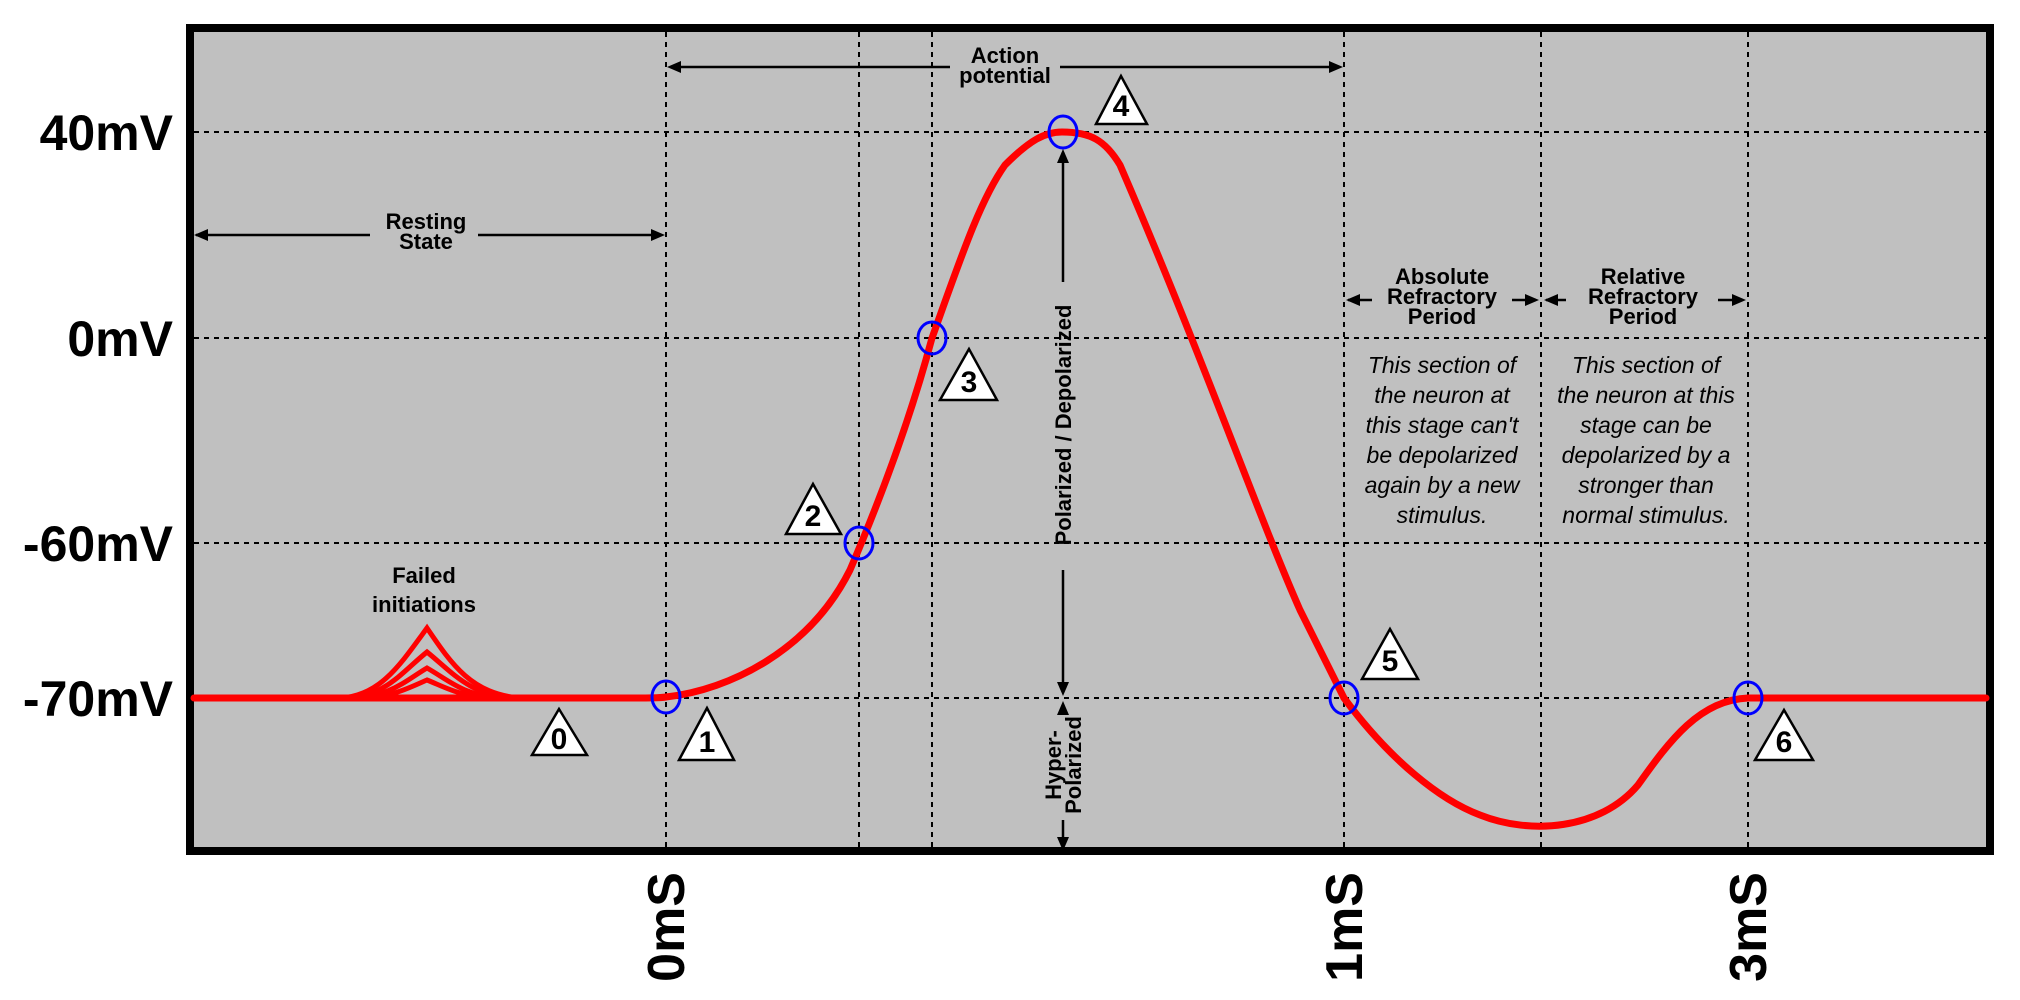 The image size is (2020, 1000). I want to click on polarized-depolarized-span: Polarized / Depolarized, so click(1063, 422).